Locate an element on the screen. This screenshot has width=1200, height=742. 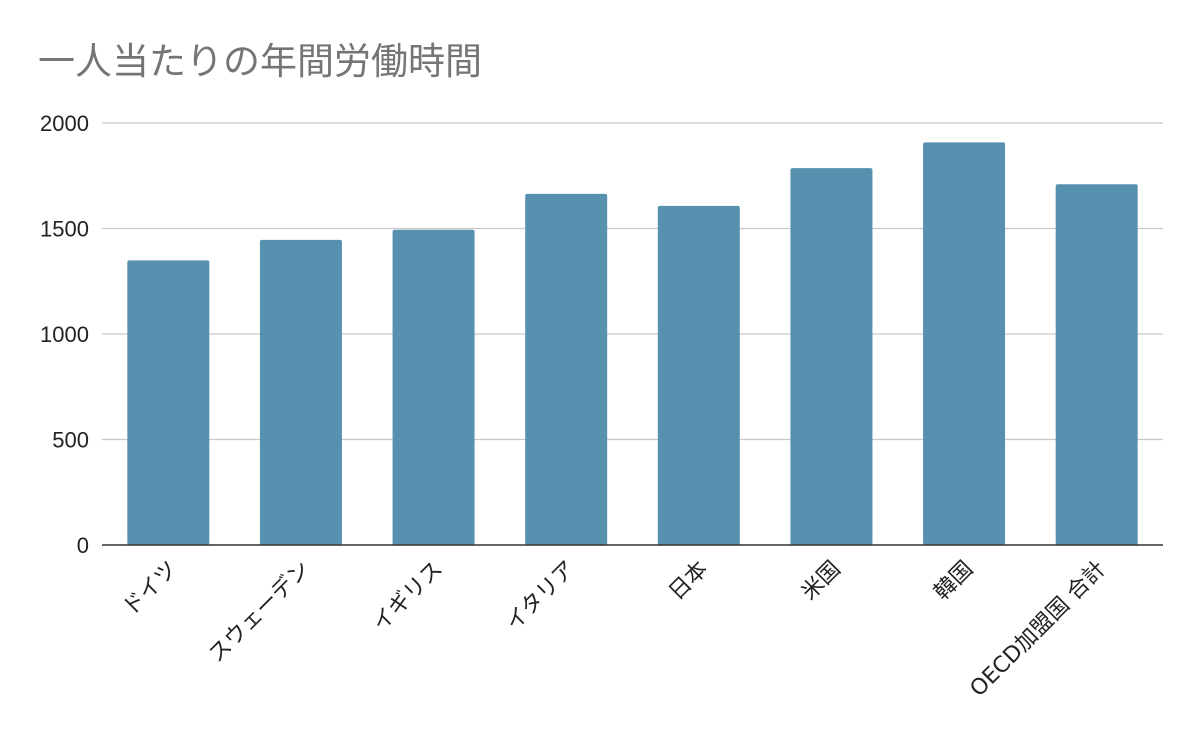
y-tick-label: 1000 is located at coordinates (64, 334).